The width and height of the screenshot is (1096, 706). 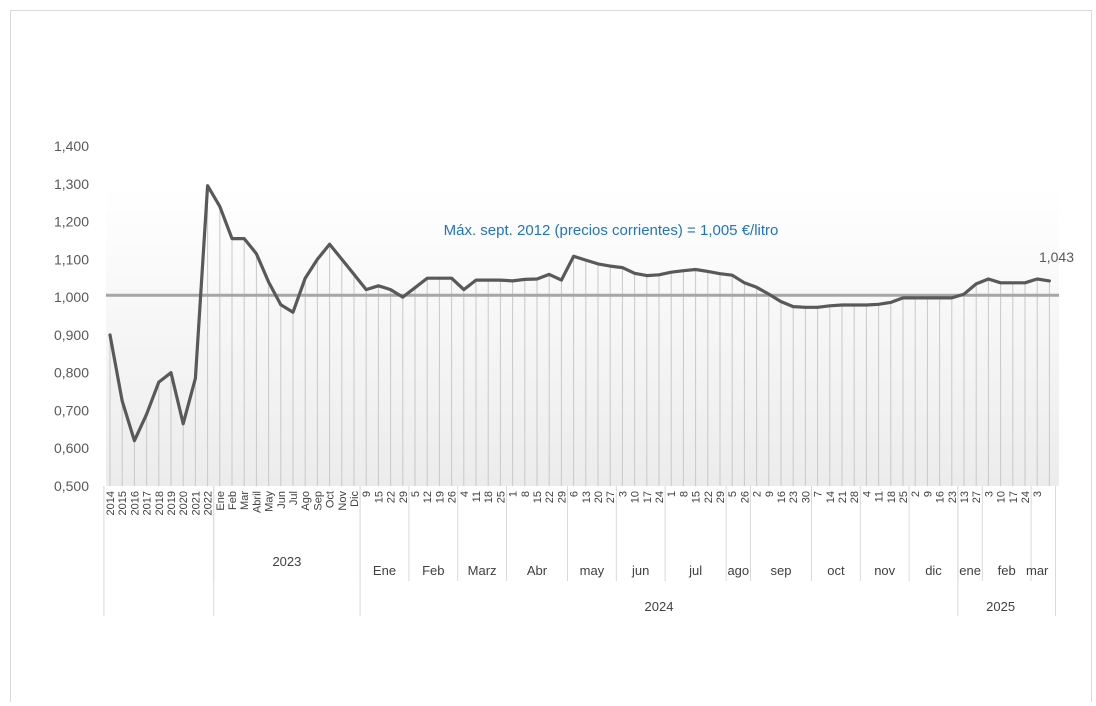 What do you see at coordinates (245, 500) in the screenshot?
I see `x-tick-label: Mar` at bounding box center [245, 500].